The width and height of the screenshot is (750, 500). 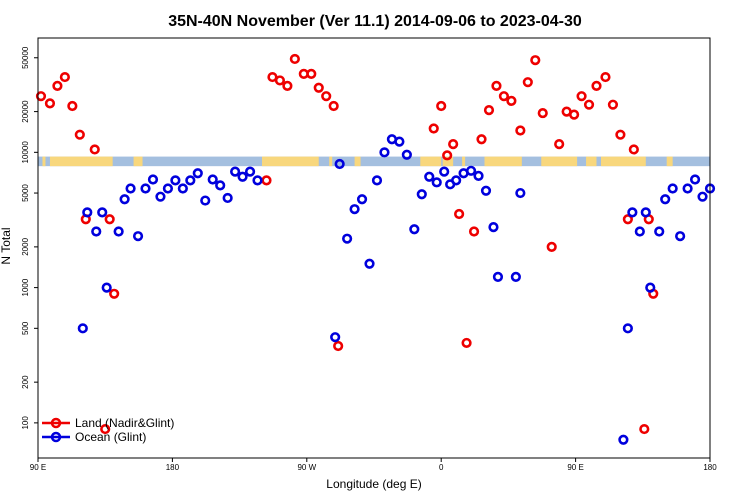 I want to click on x-tick-label: 0, so click(x=441, y=467).